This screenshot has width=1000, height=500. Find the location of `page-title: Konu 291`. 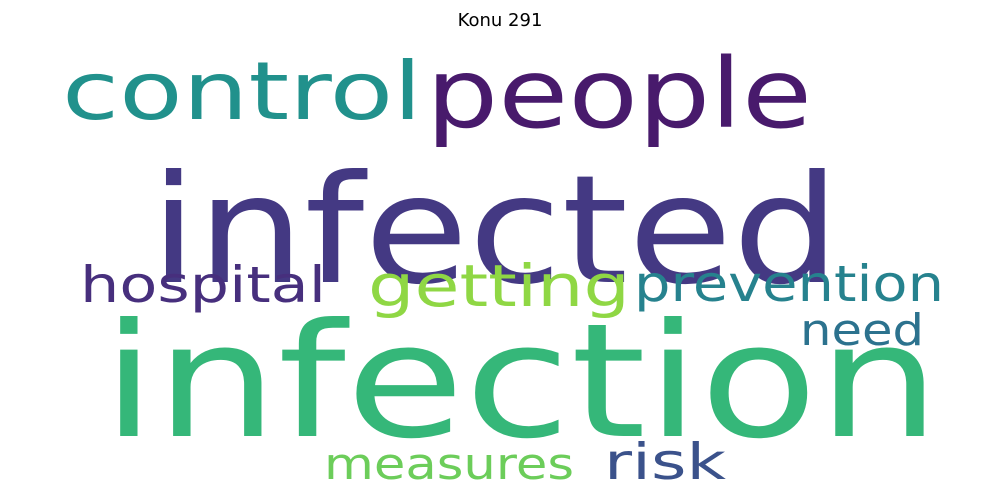

page-title: Konu 291 is located at coordinates (500, 20).